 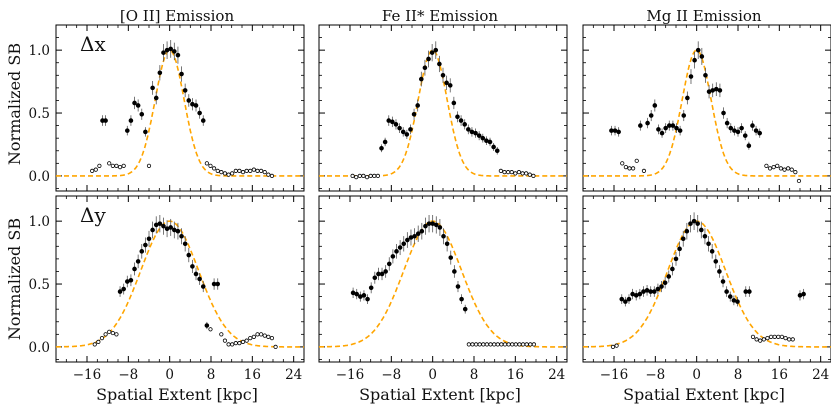 I want to click on column-title-feii: Fe II* Emission, so click(x=440, y=16).